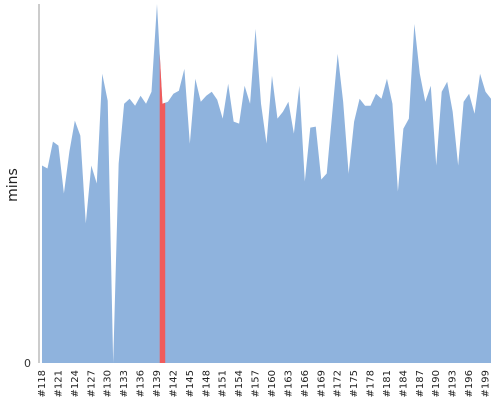  I want to click on x-tick-label: #121, so click(58, 383).